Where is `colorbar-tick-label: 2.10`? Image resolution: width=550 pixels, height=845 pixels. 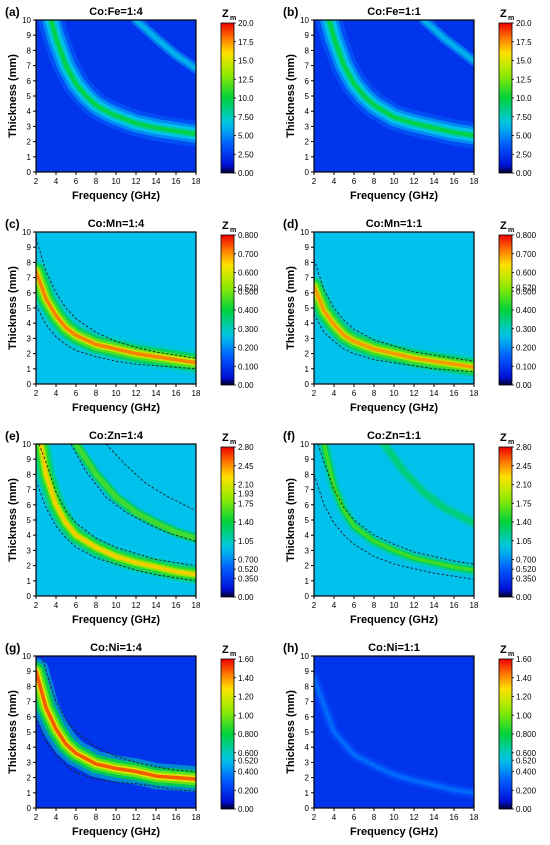
colorbar-tick-label: 2.10 is located at coordinates (246, 485).